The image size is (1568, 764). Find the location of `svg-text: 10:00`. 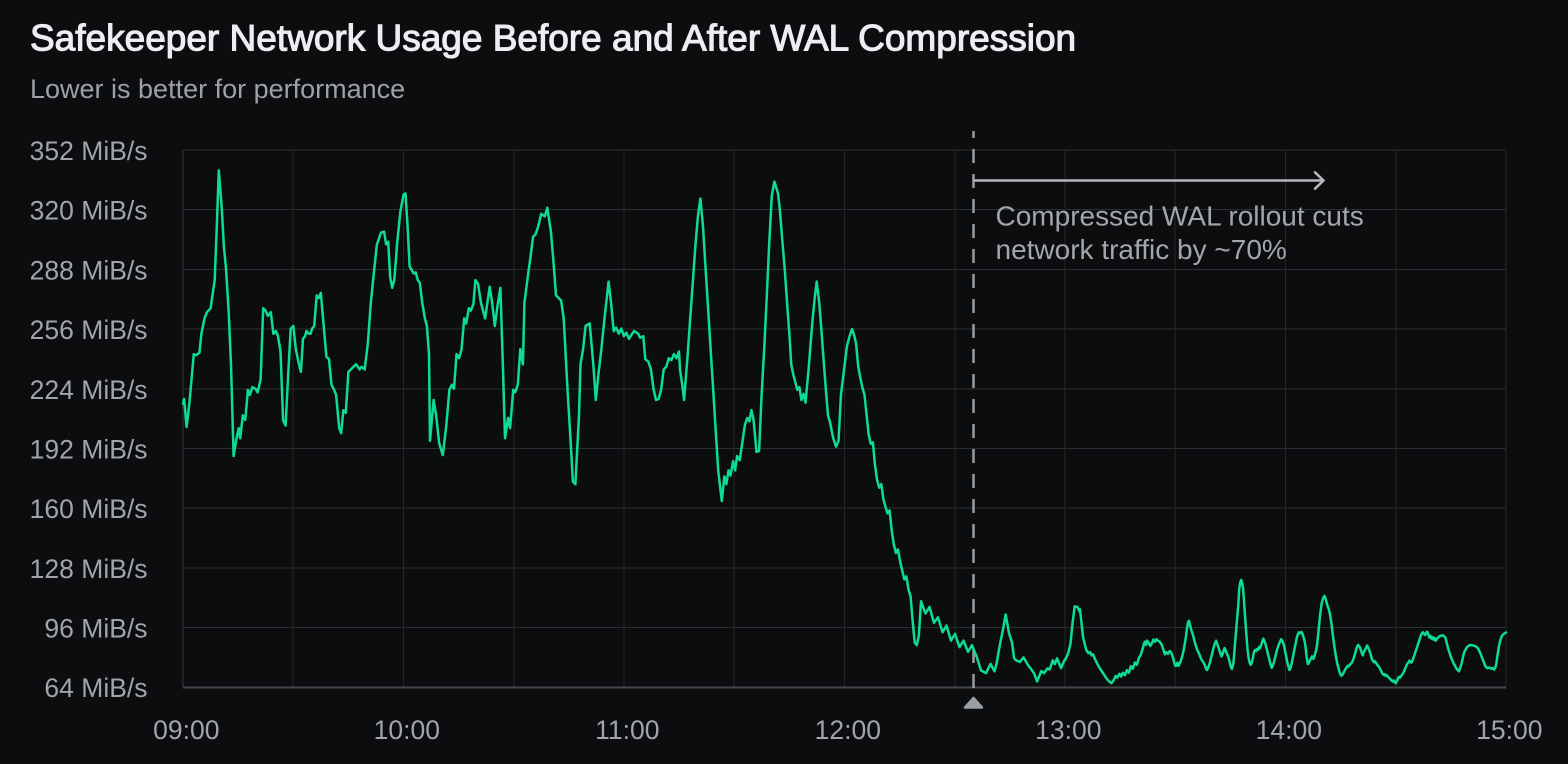

svg-text: 10:00 is located at coordinates (407, 730).